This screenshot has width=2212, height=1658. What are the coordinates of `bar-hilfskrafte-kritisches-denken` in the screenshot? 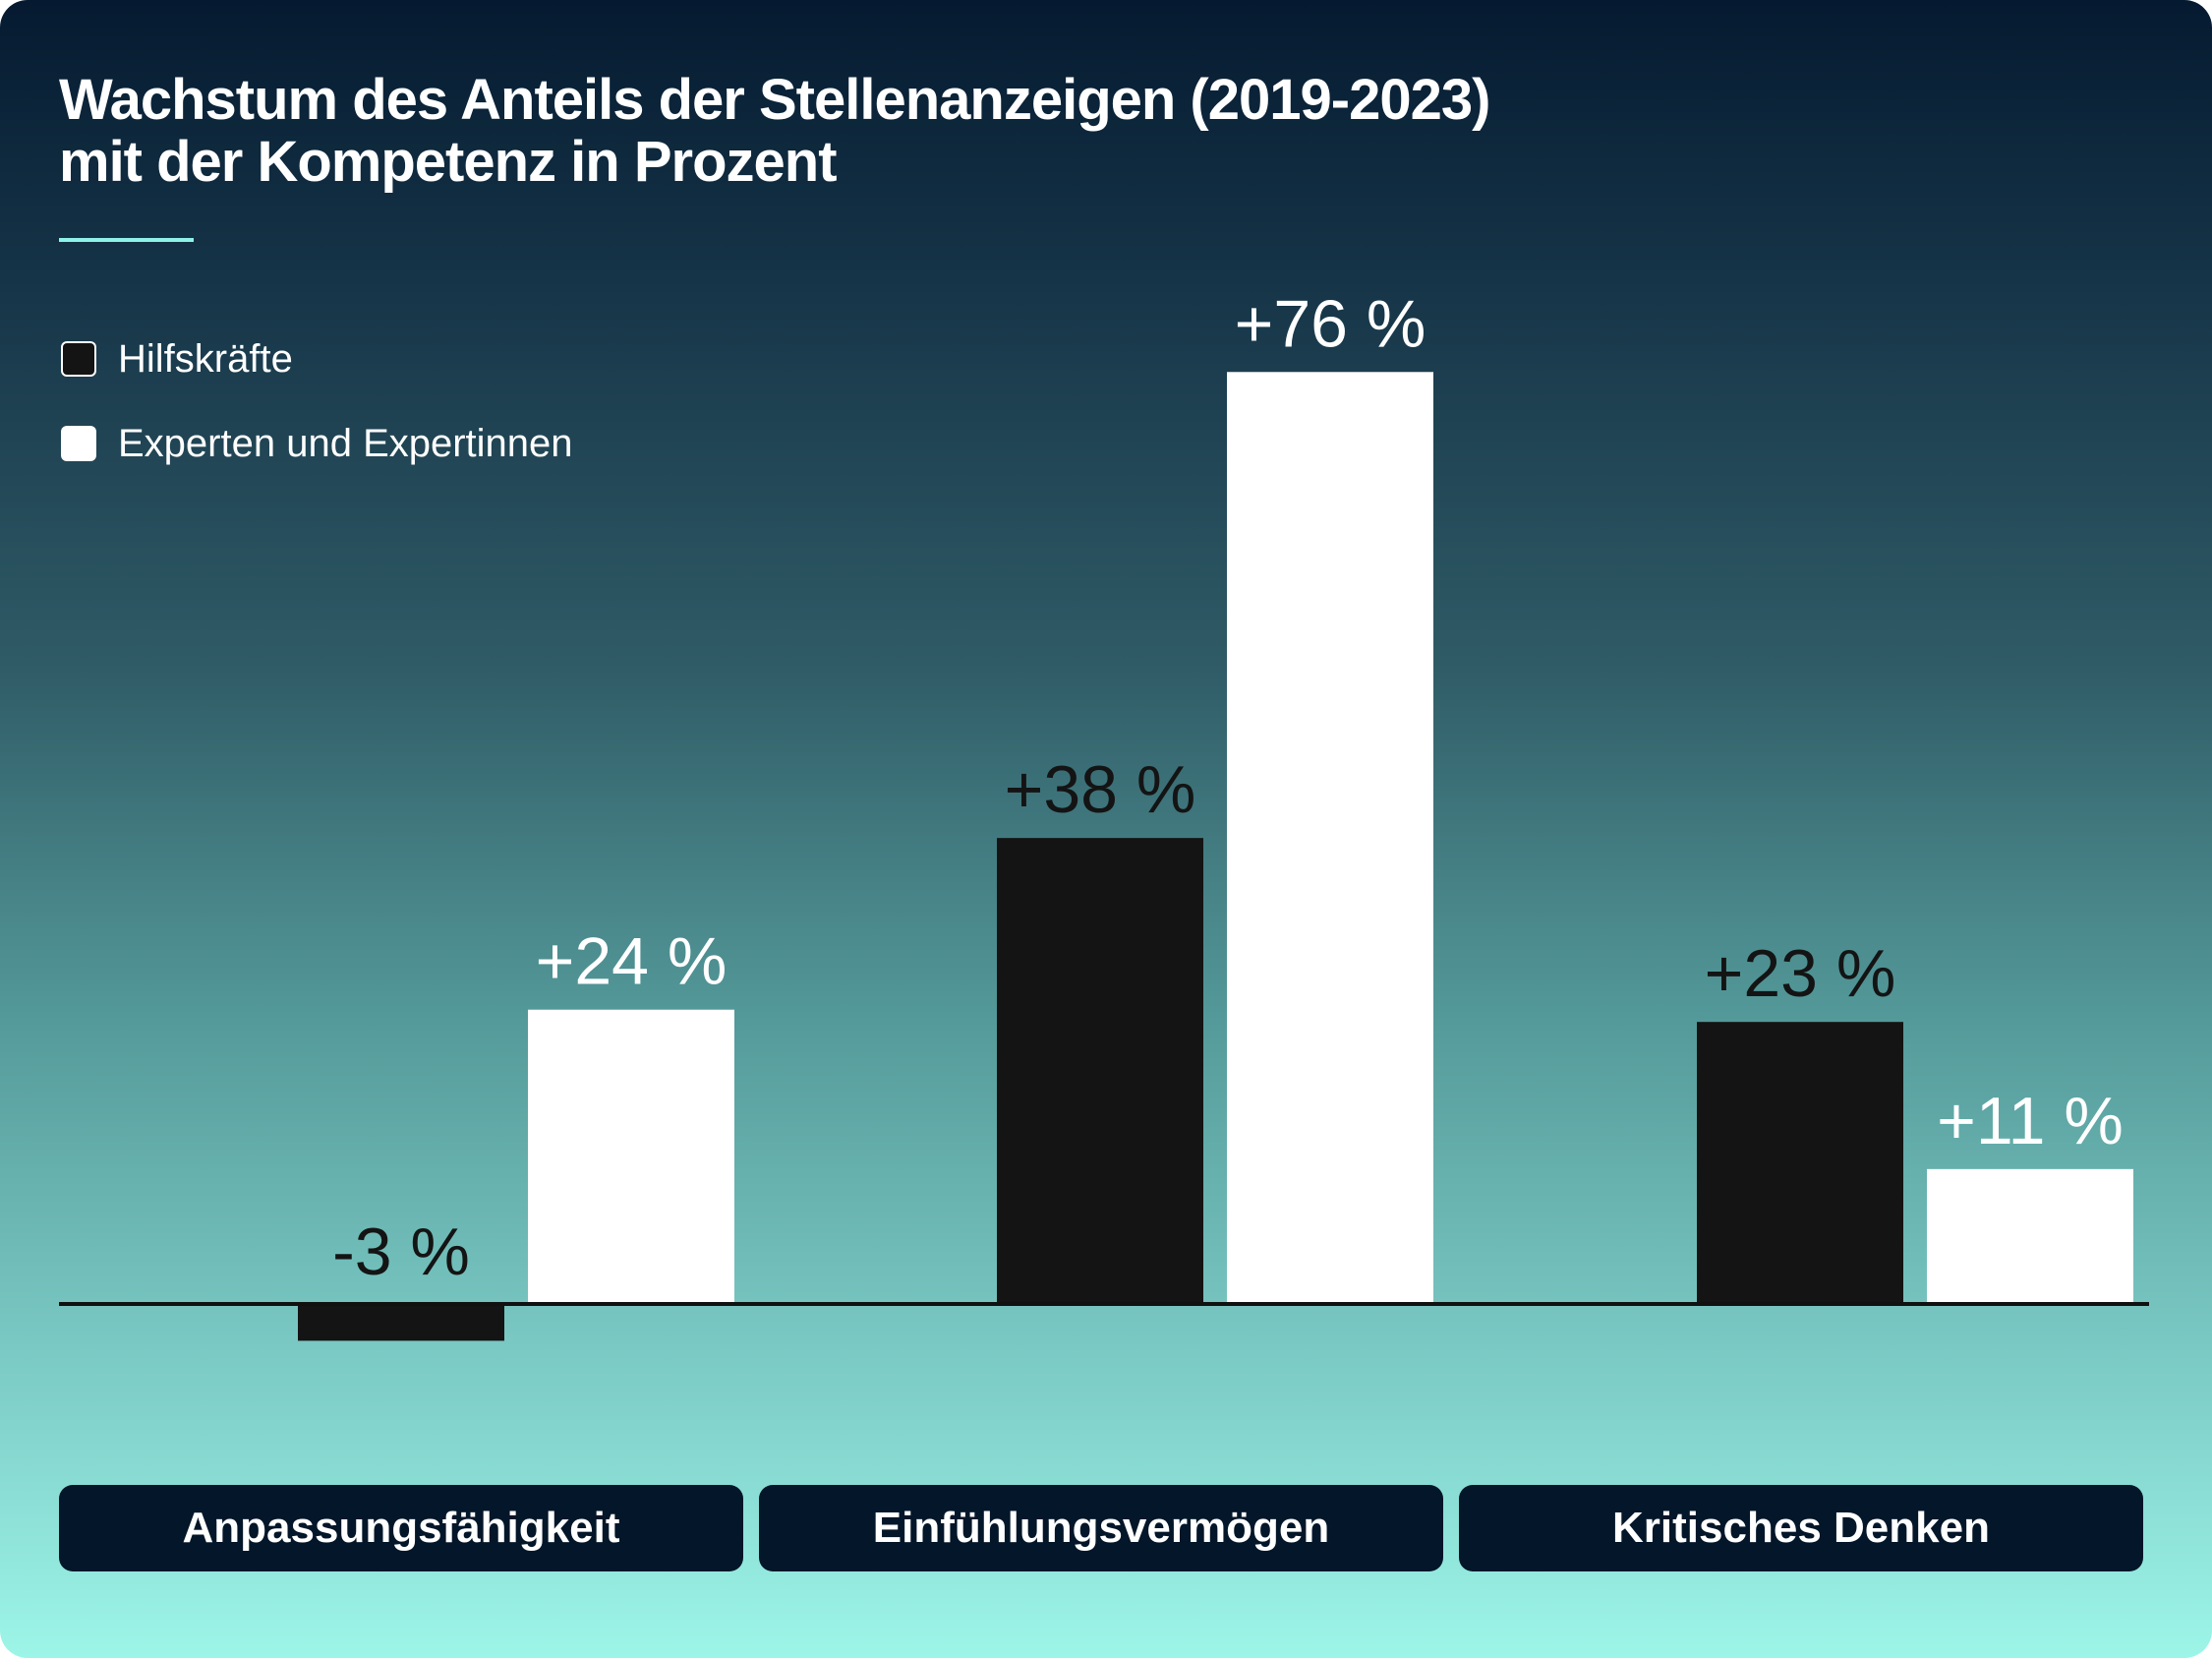 It's located at (1800, 1163).